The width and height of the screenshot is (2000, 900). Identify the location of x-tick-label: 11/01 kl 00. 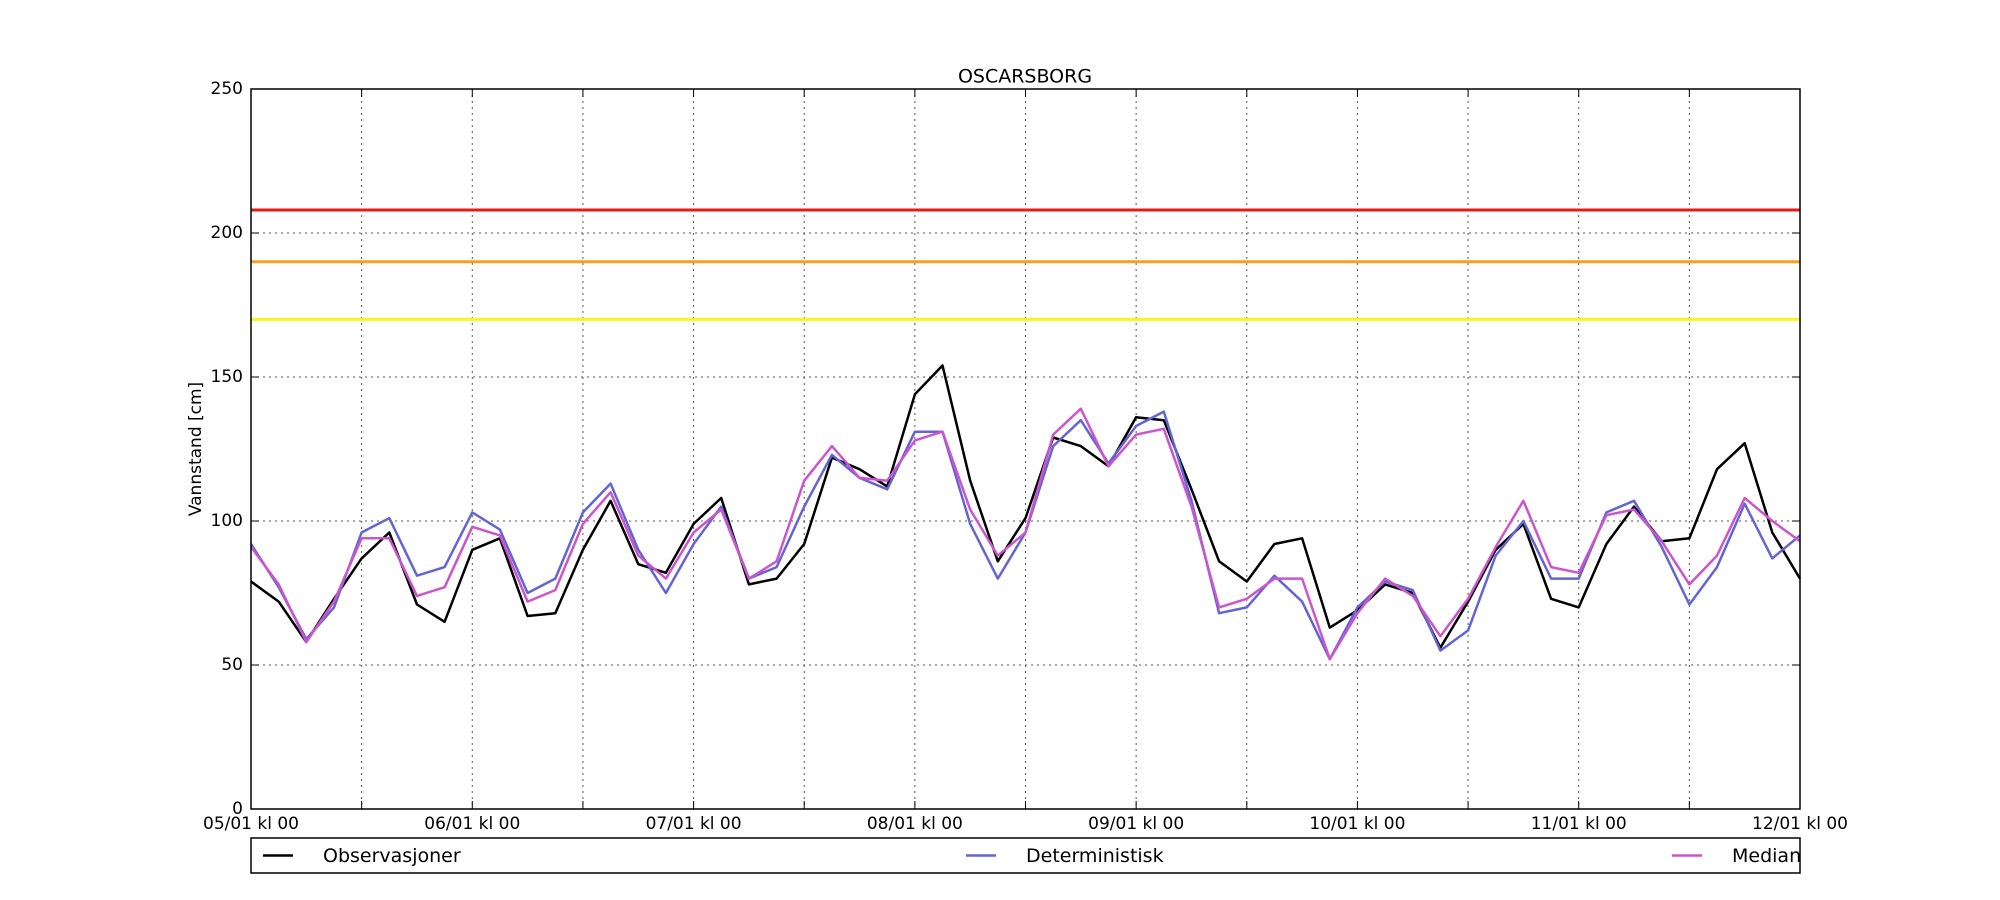
(1579, 824).